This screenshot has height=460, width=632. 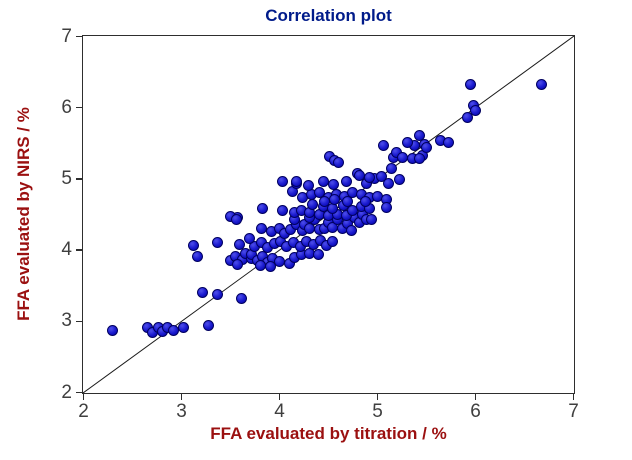 What do you see at coordinates (328, 15) in the screenshot?
I see `chart-title: Correlation plot` at bounding box center [328, 15].